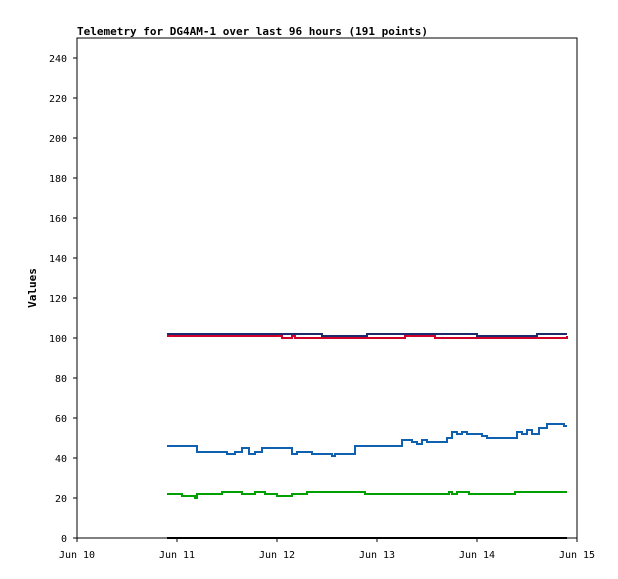 The width and height of the screenshot is (618, 579). Describe the element at coordinates (77, 555) in the screenshot. I see `x-tick-label: Jun 10` at that location.